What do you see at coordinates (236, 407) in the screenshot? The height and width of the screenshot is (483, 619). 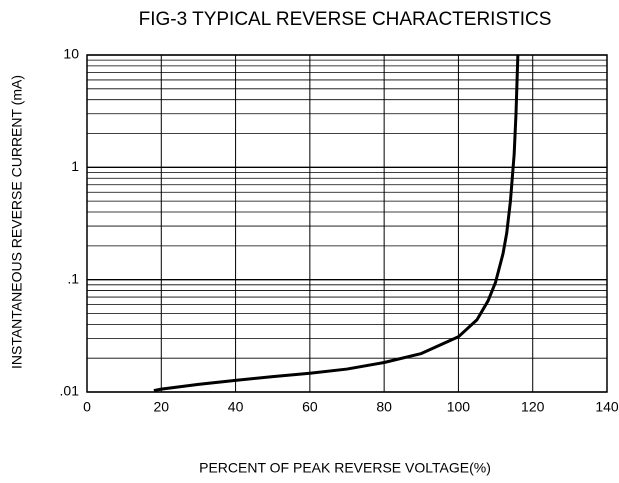 I see `x-tick-label: 40` at bounding box center [236, 407].